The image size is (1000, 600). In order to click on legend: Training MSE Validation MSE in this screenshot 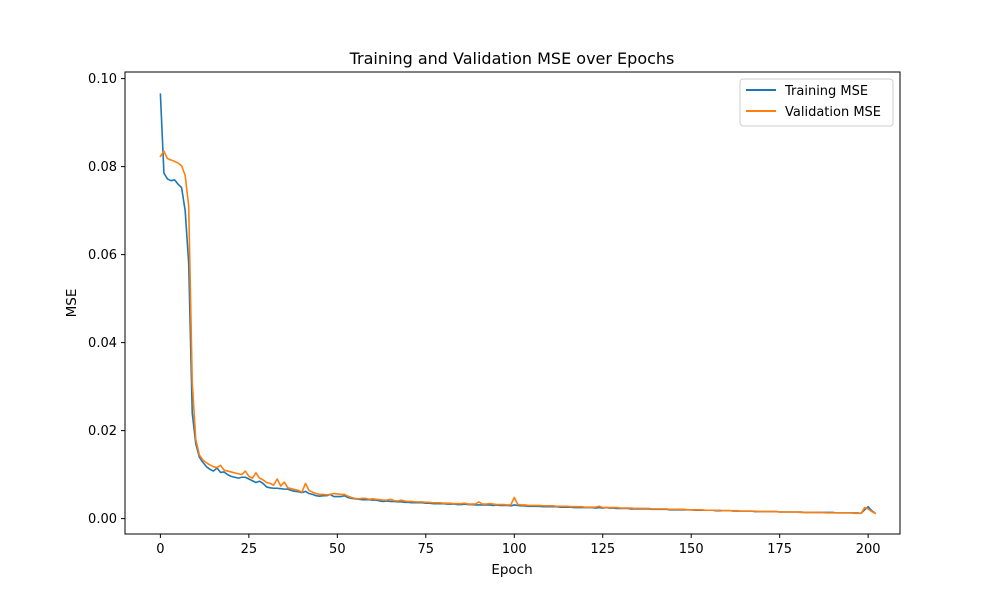, I will do `click(816, 102)`.